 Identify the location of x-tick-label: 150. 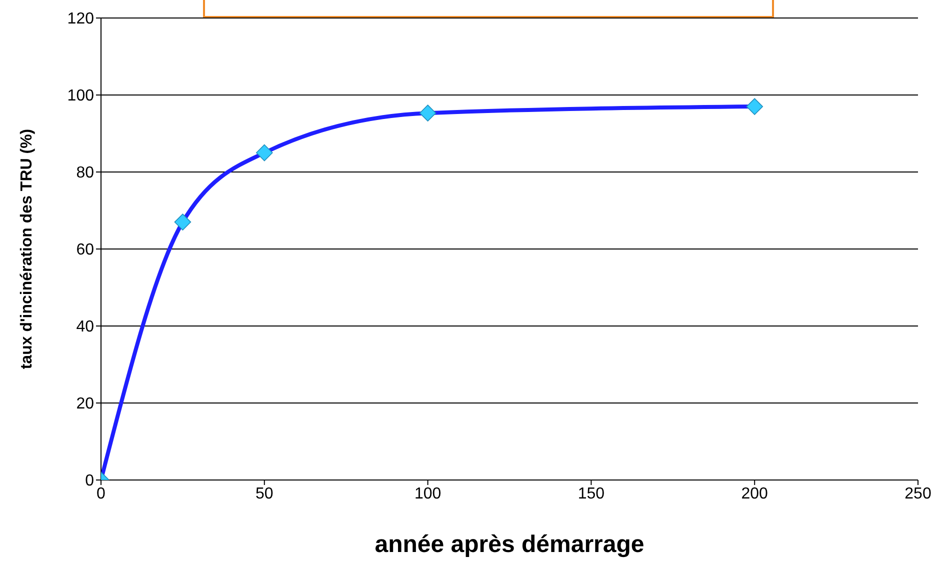
(591, 493).